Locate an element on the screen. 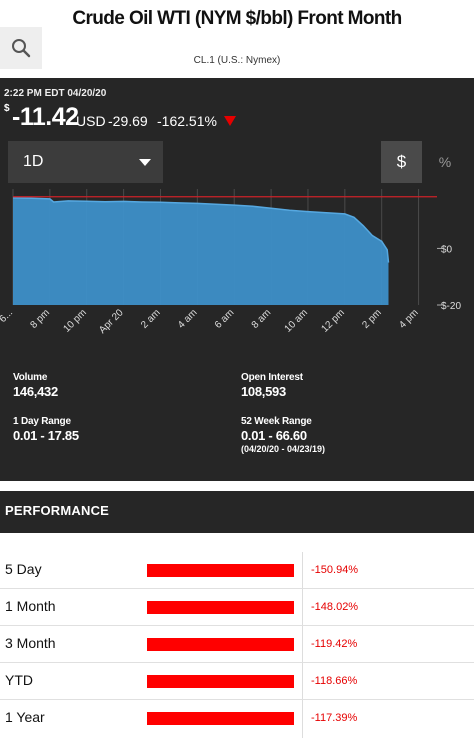 This screenshot has height=754, width=474. volume-value: 146,432 is located at coordinates (35, 391).